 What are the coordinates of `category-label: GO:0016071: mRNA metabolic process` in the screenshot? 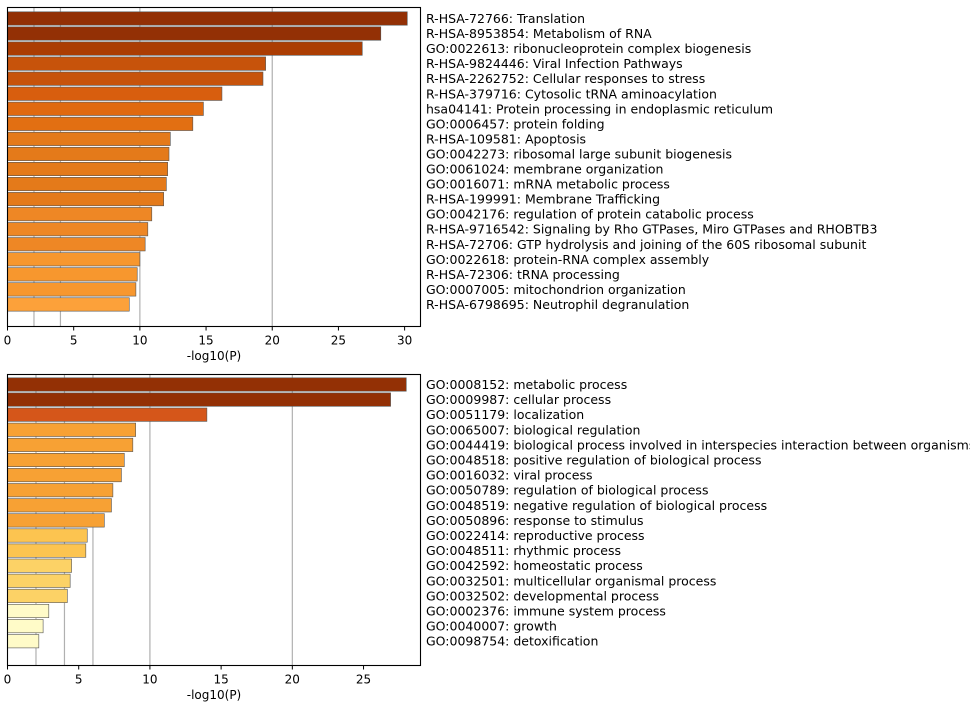 It's located at (548, 184).